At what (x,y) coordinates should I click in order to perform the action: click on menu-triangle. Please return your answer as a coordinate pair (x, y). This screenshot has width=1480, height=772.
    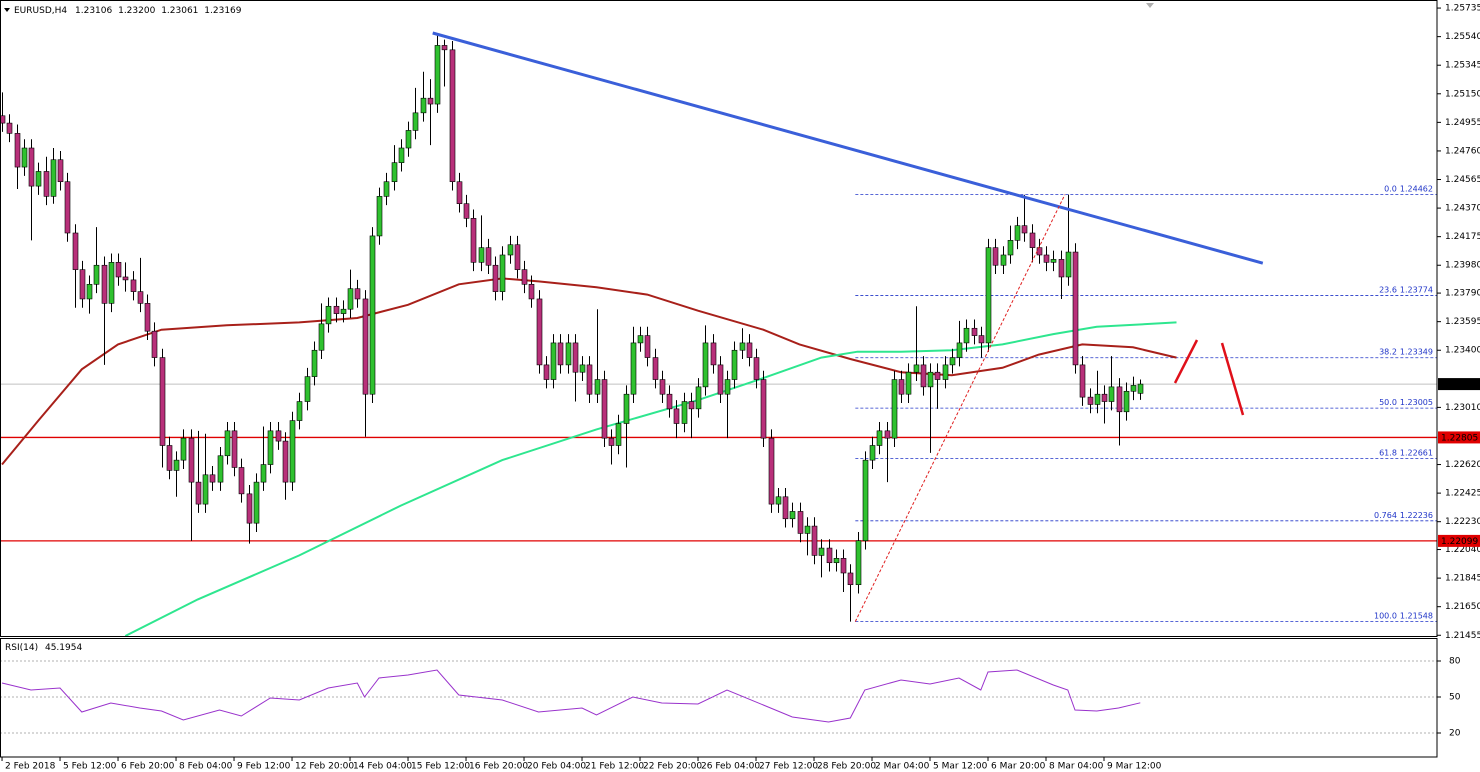
    Looking at the image, I should click on (7, 10).